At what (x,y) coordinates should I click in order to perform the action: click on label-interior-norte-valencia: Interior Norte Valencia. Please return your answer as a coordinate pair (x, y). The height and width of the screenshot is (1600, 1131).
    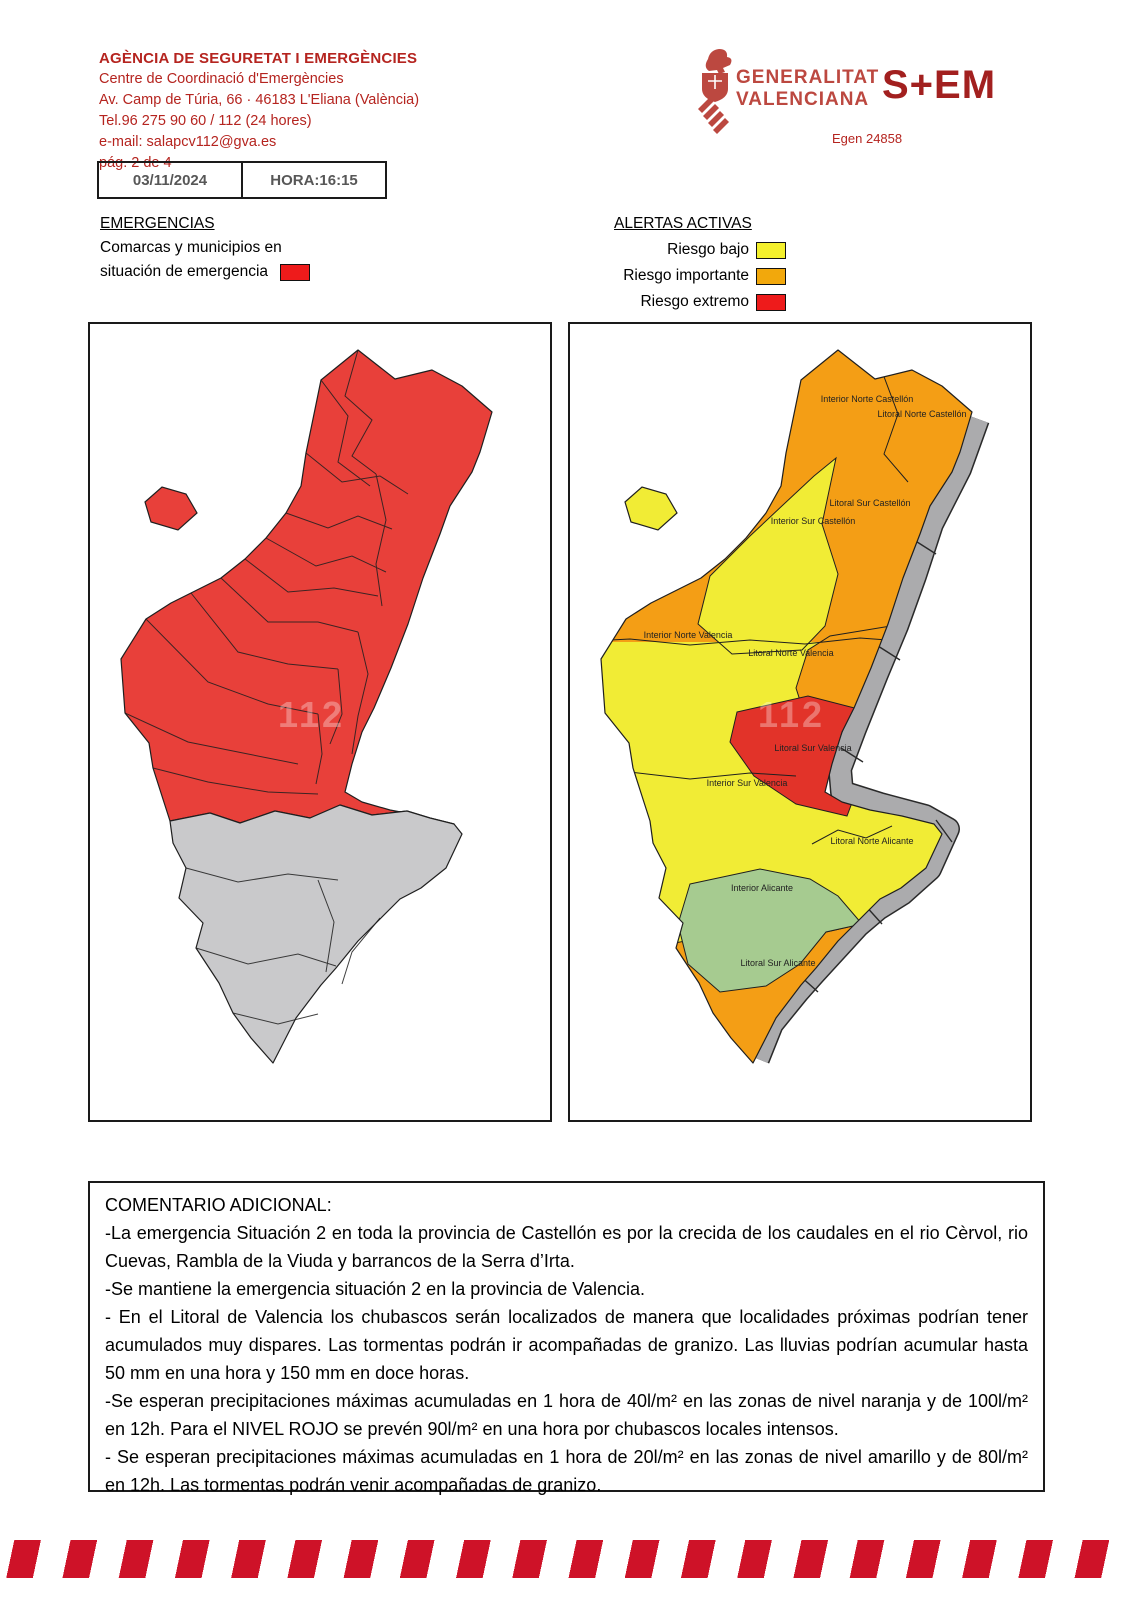
    Looking at the image, I should click on (688, 635).